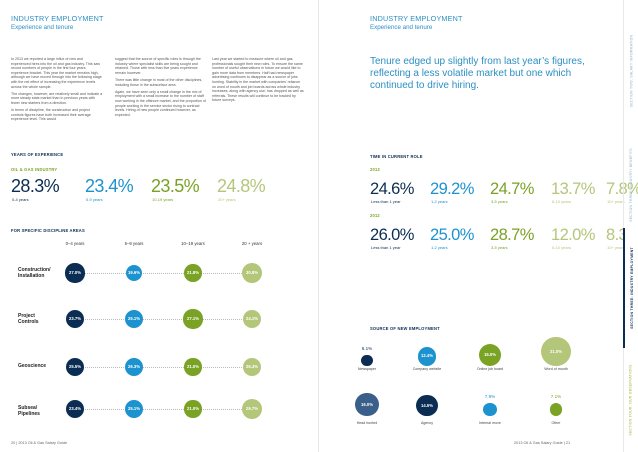 This screenshot has height=452, width=638. Describe the element at coordinates (367, 369) in the screenshot. I see `source-label: Newspaper` at that location.